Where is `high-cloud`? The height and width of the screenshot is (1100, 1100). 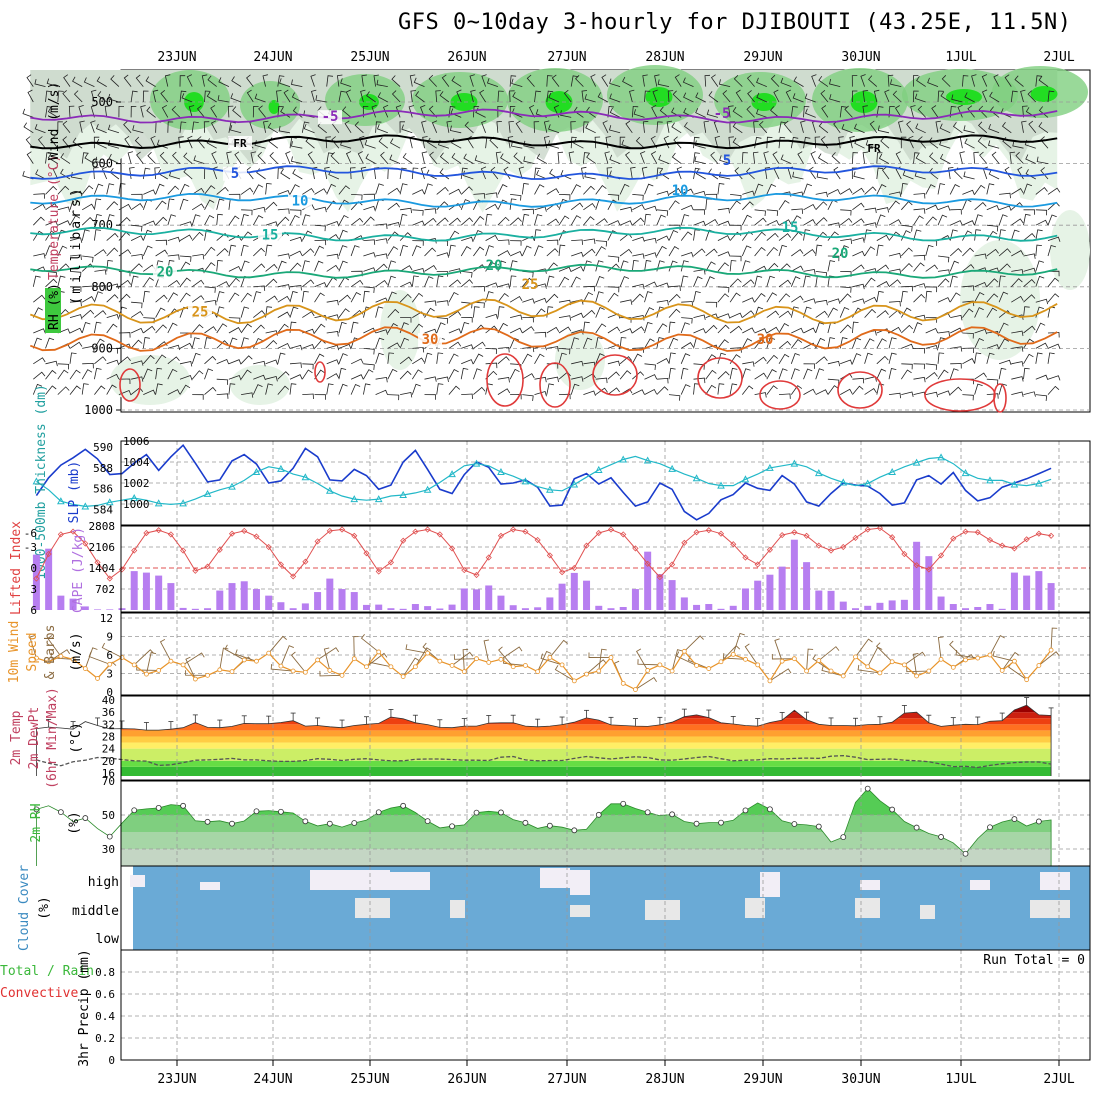 high-cloud is located at coordinates (870, 885).